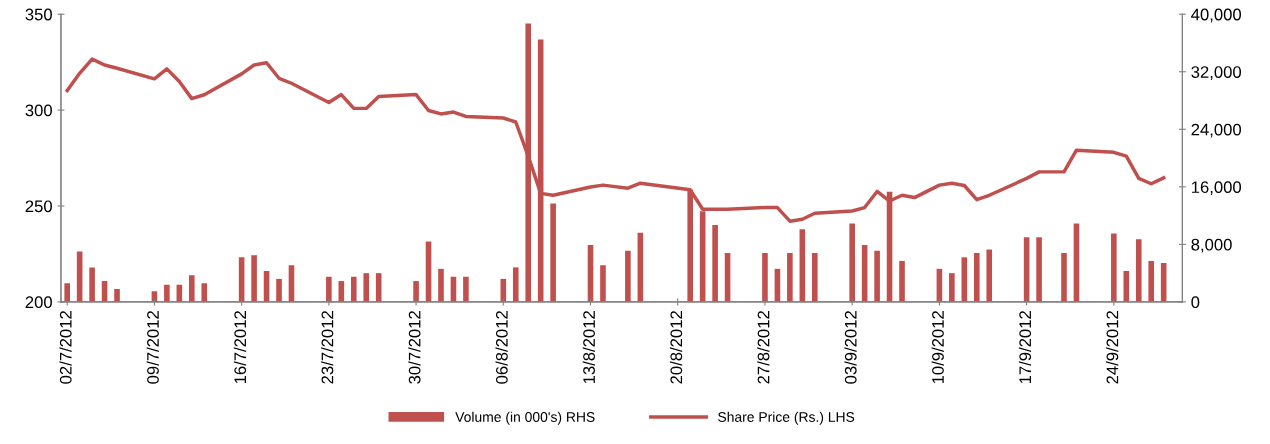 This screenshot has height=444, width=1270. I want to click on legend-label: Volume (in 000's) RHS, so click(525, 418).